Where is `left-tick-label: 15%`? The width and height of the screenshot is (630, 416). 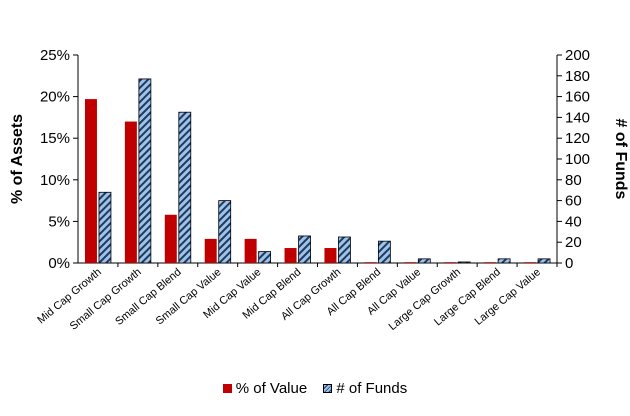
left-tick-label: 15% is located at coordinates (55, 138).